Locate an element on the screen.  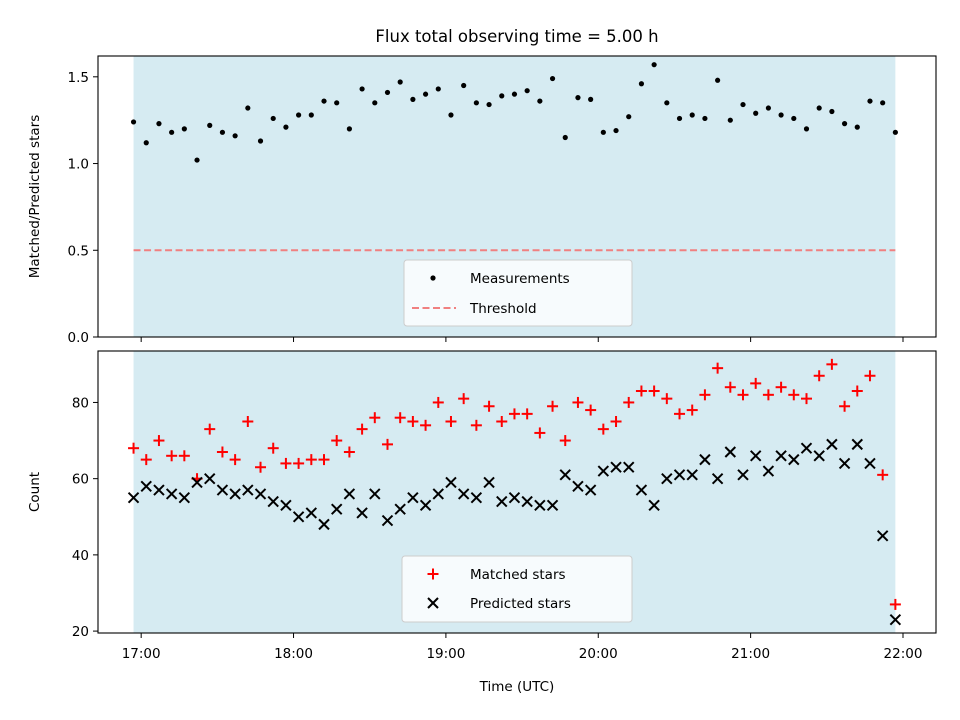
legend-threshold-label: Threshold is located at coordinates (503, 309).